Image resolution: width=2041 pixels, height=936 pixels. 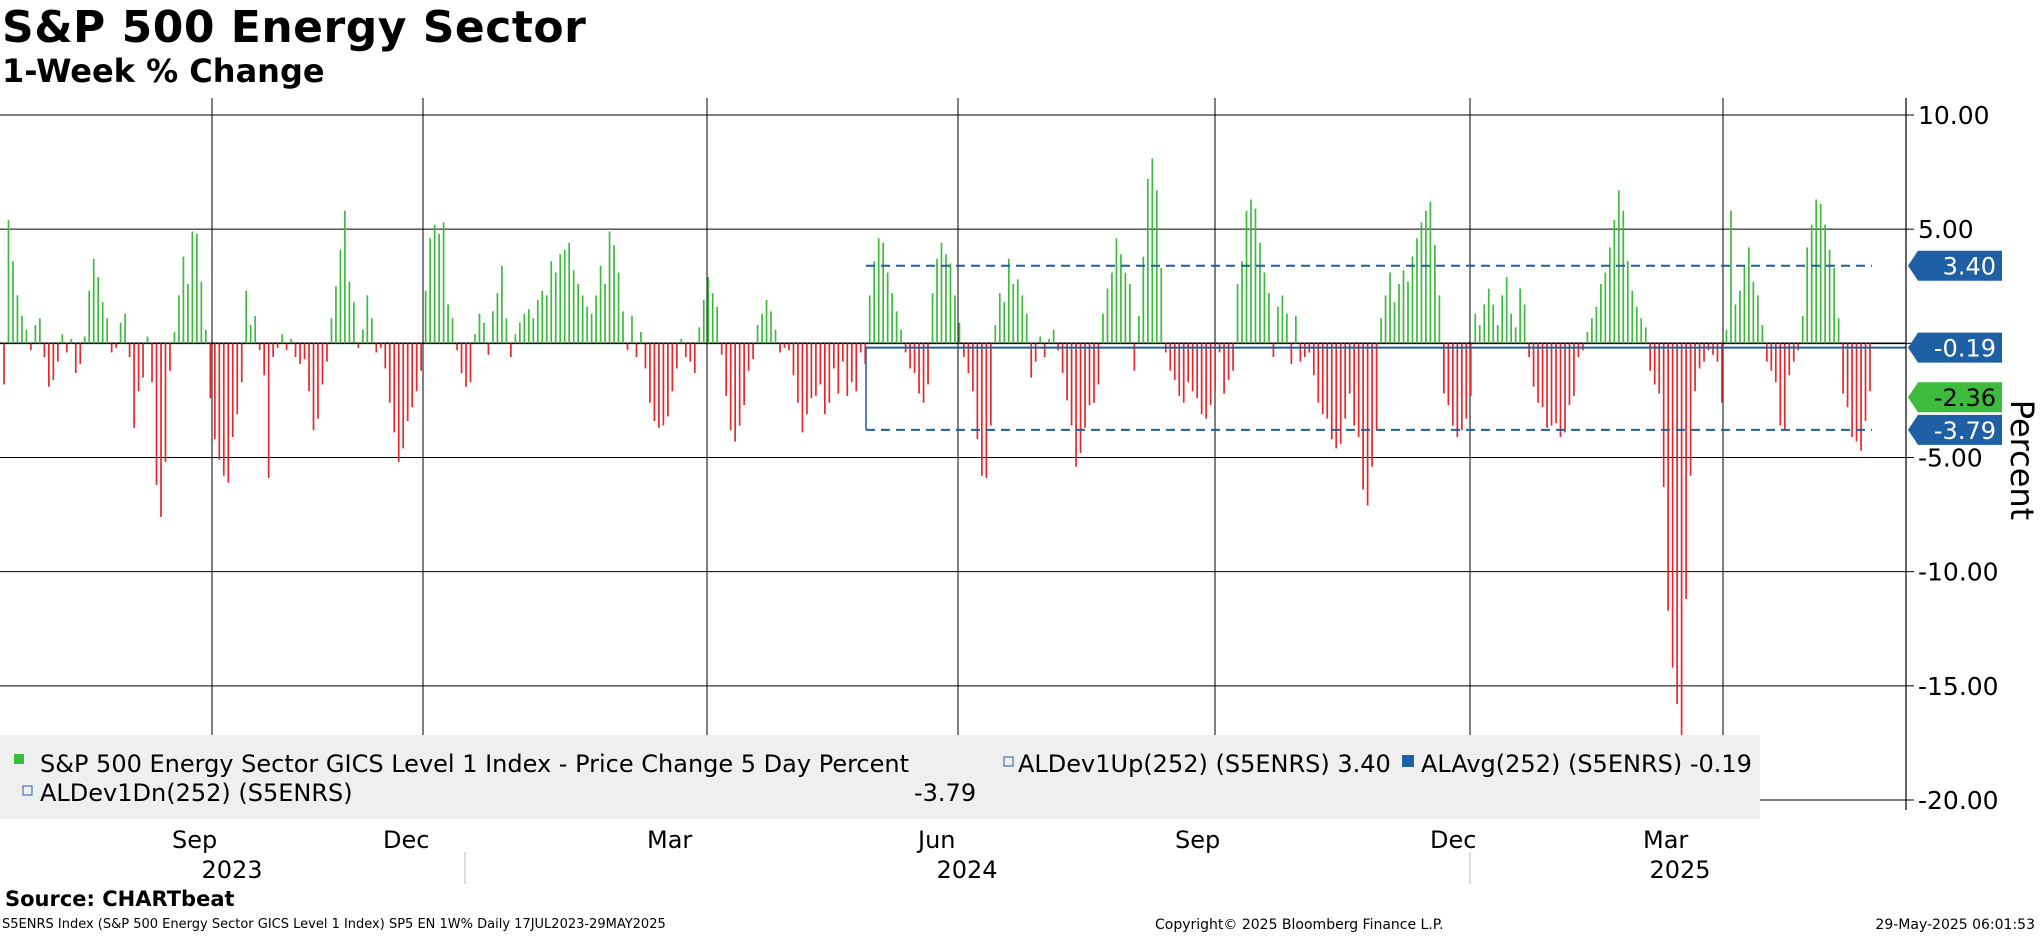 What do you see at coordinates (1965, 431) in the screenshot?
I see `svg-text: -3.79` at bounding box center [1965, 431].